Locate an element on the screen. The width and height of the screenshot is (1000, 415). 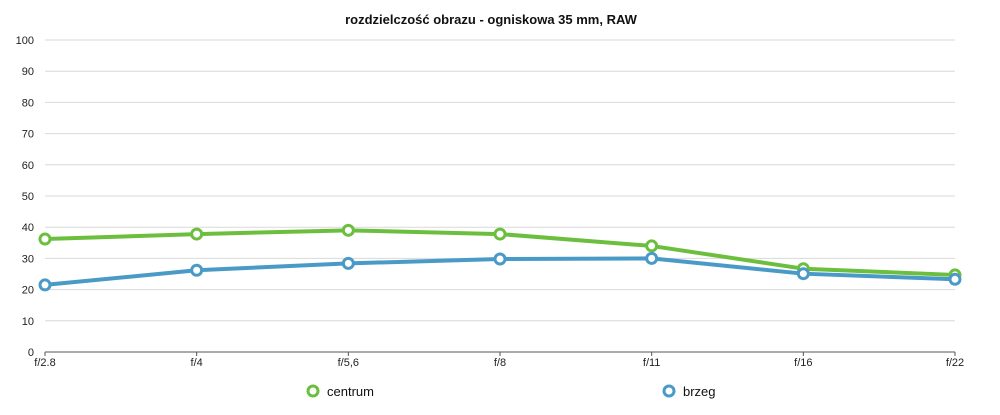
y-tick-label: 0 is located at coordinates (31, 353).